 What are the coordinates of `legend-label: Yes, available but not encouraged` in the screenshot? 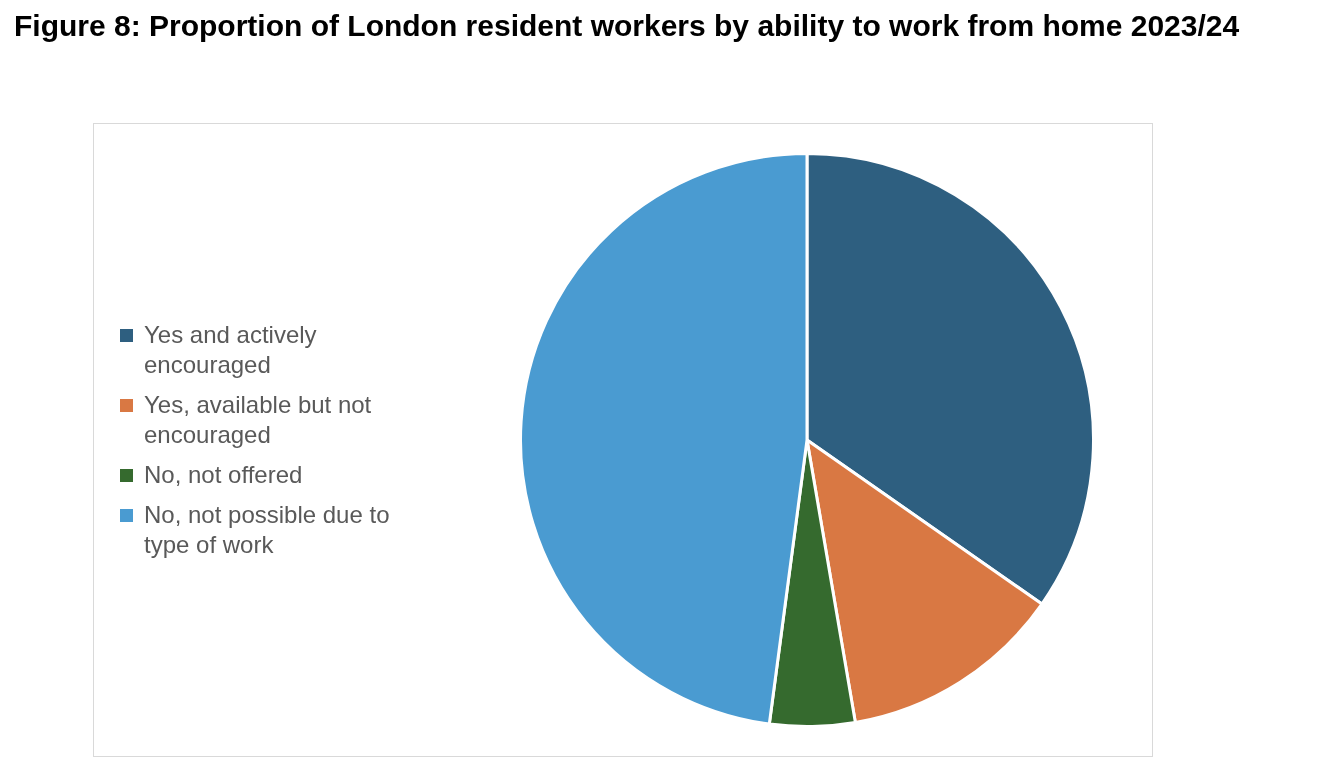 It's located at (258, 419).